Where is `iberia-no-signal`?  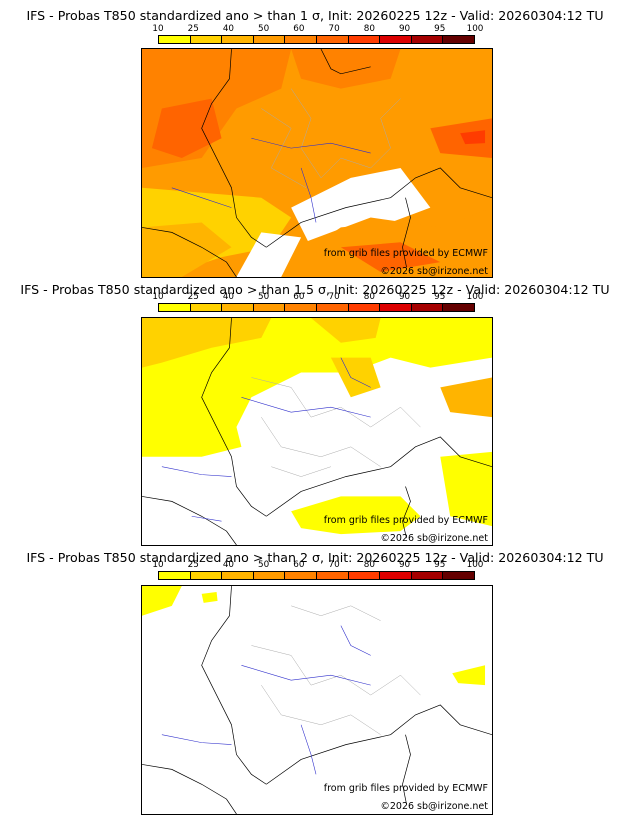 iberia-no-signal is located at coordinates (269, 254).